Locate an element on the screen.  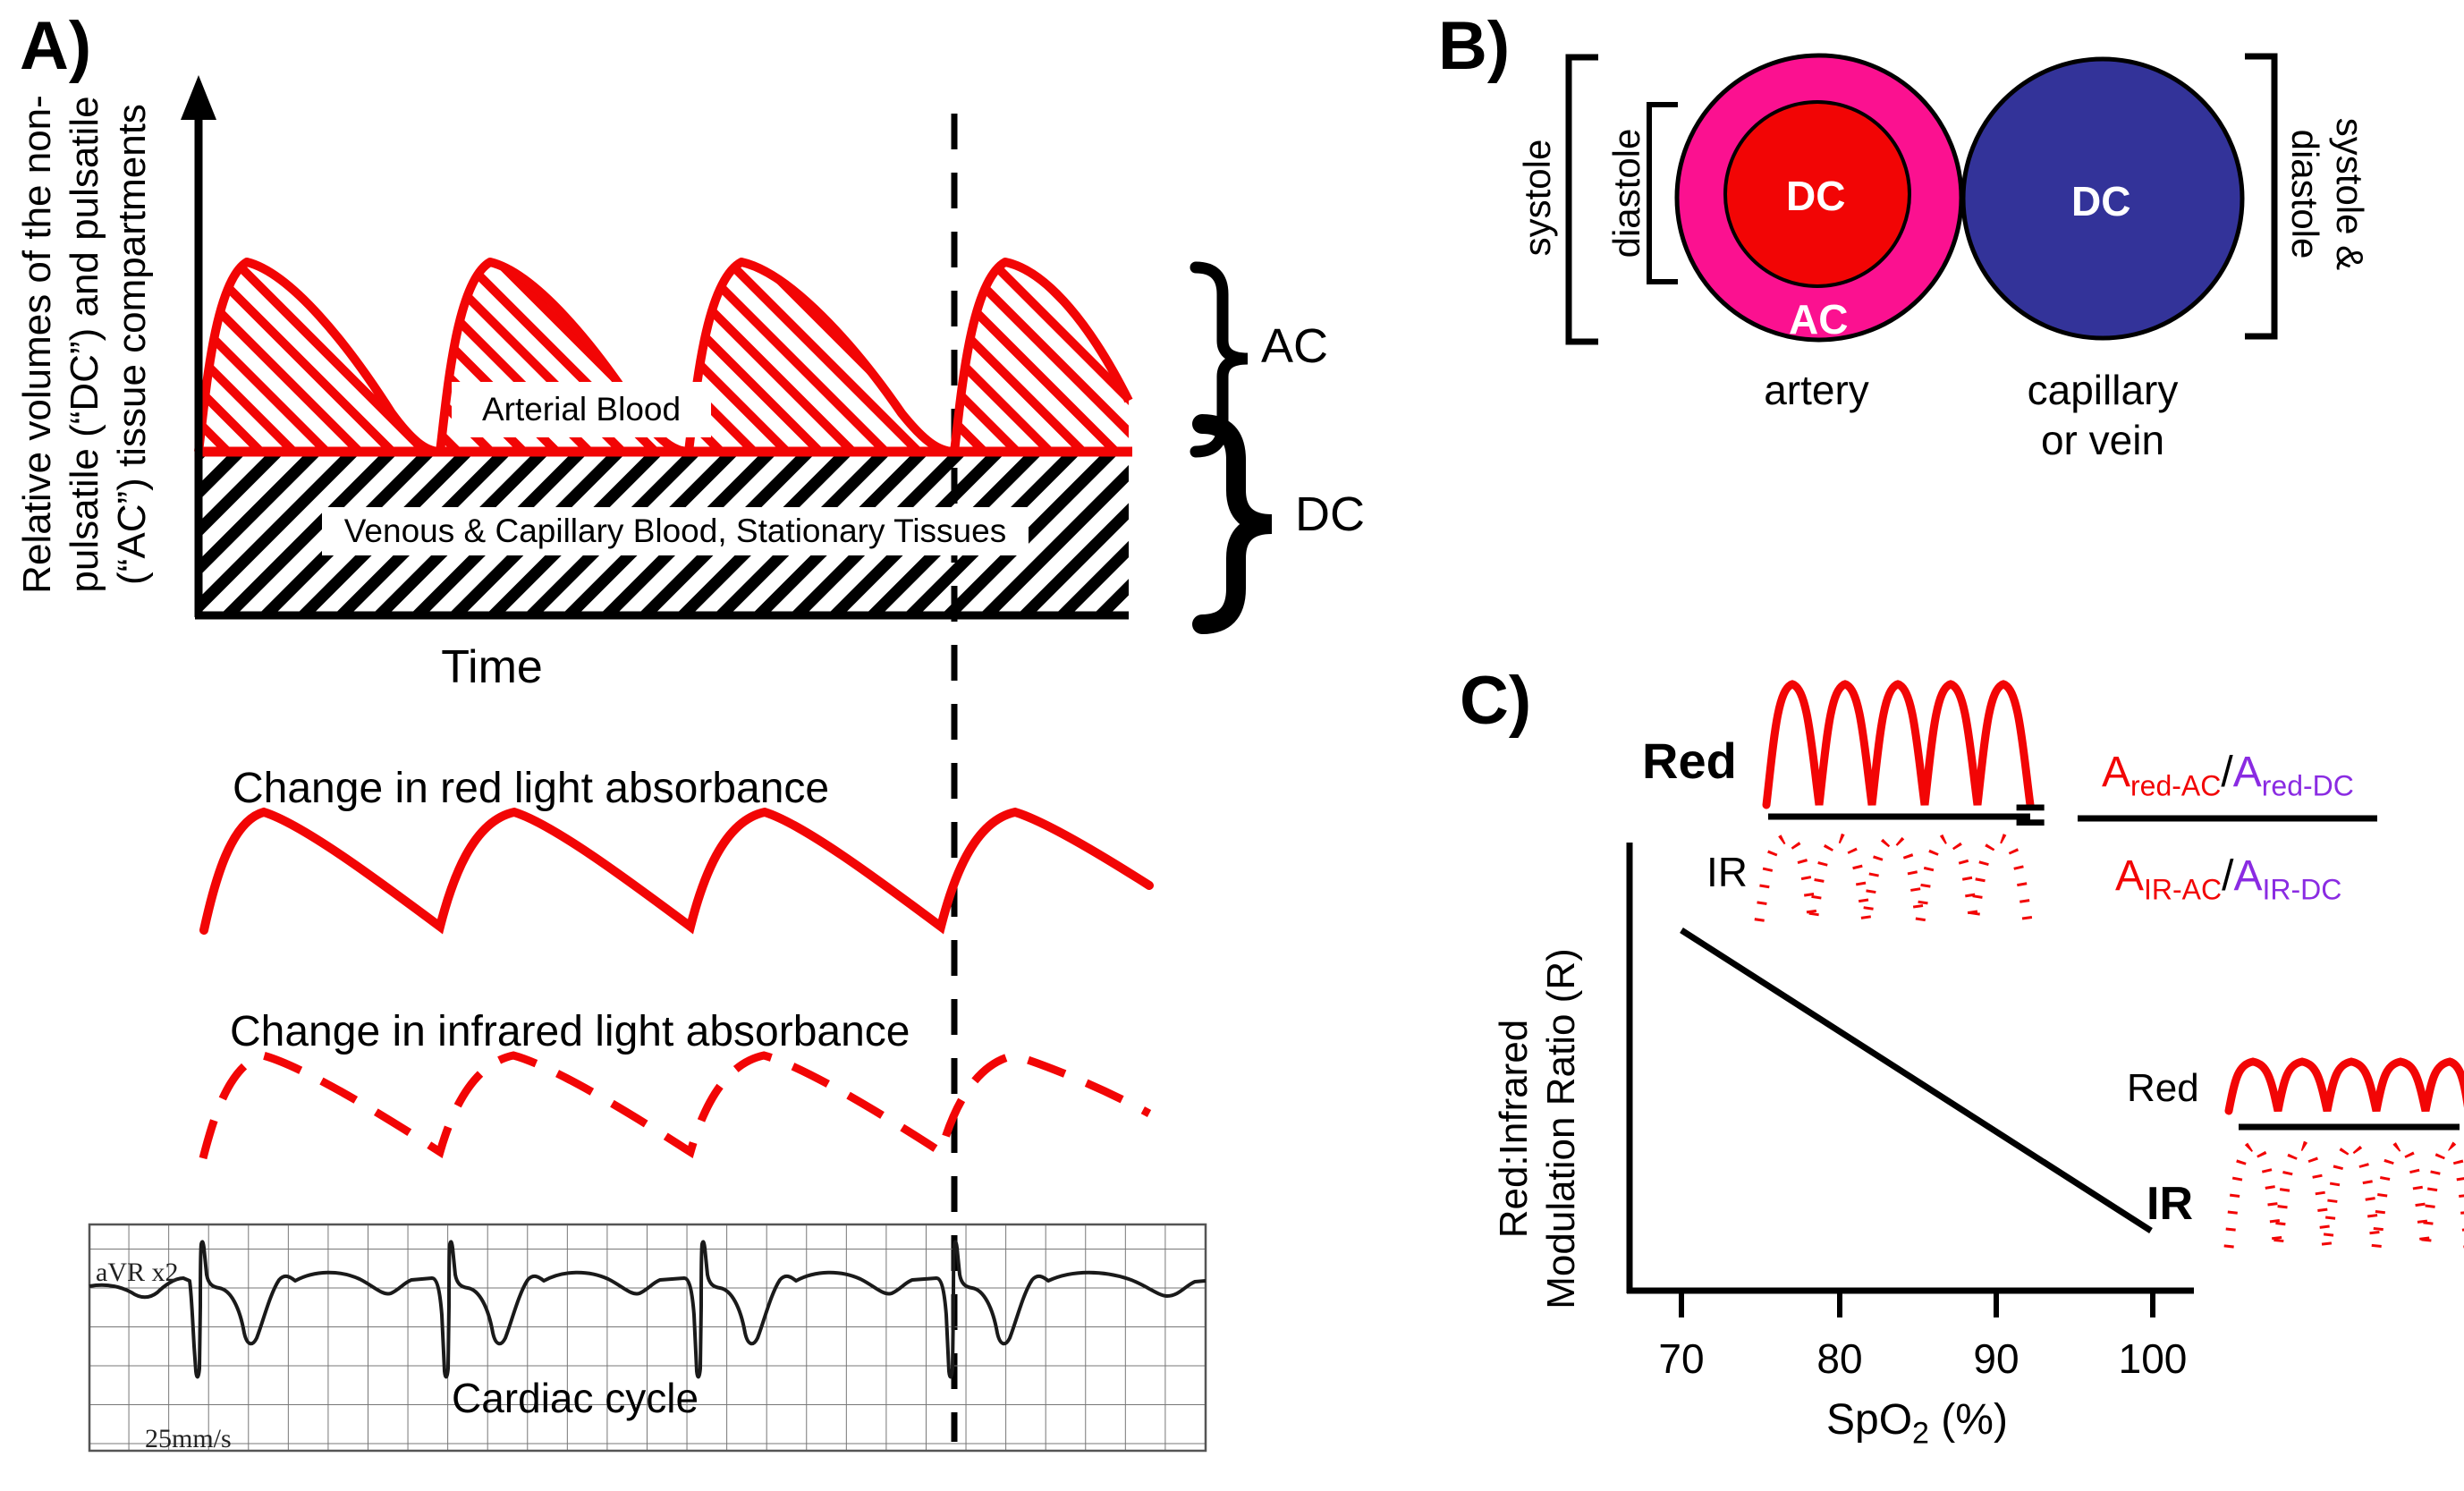
capillary-caption: capillary or vein is located at coordinates (2102, 415).